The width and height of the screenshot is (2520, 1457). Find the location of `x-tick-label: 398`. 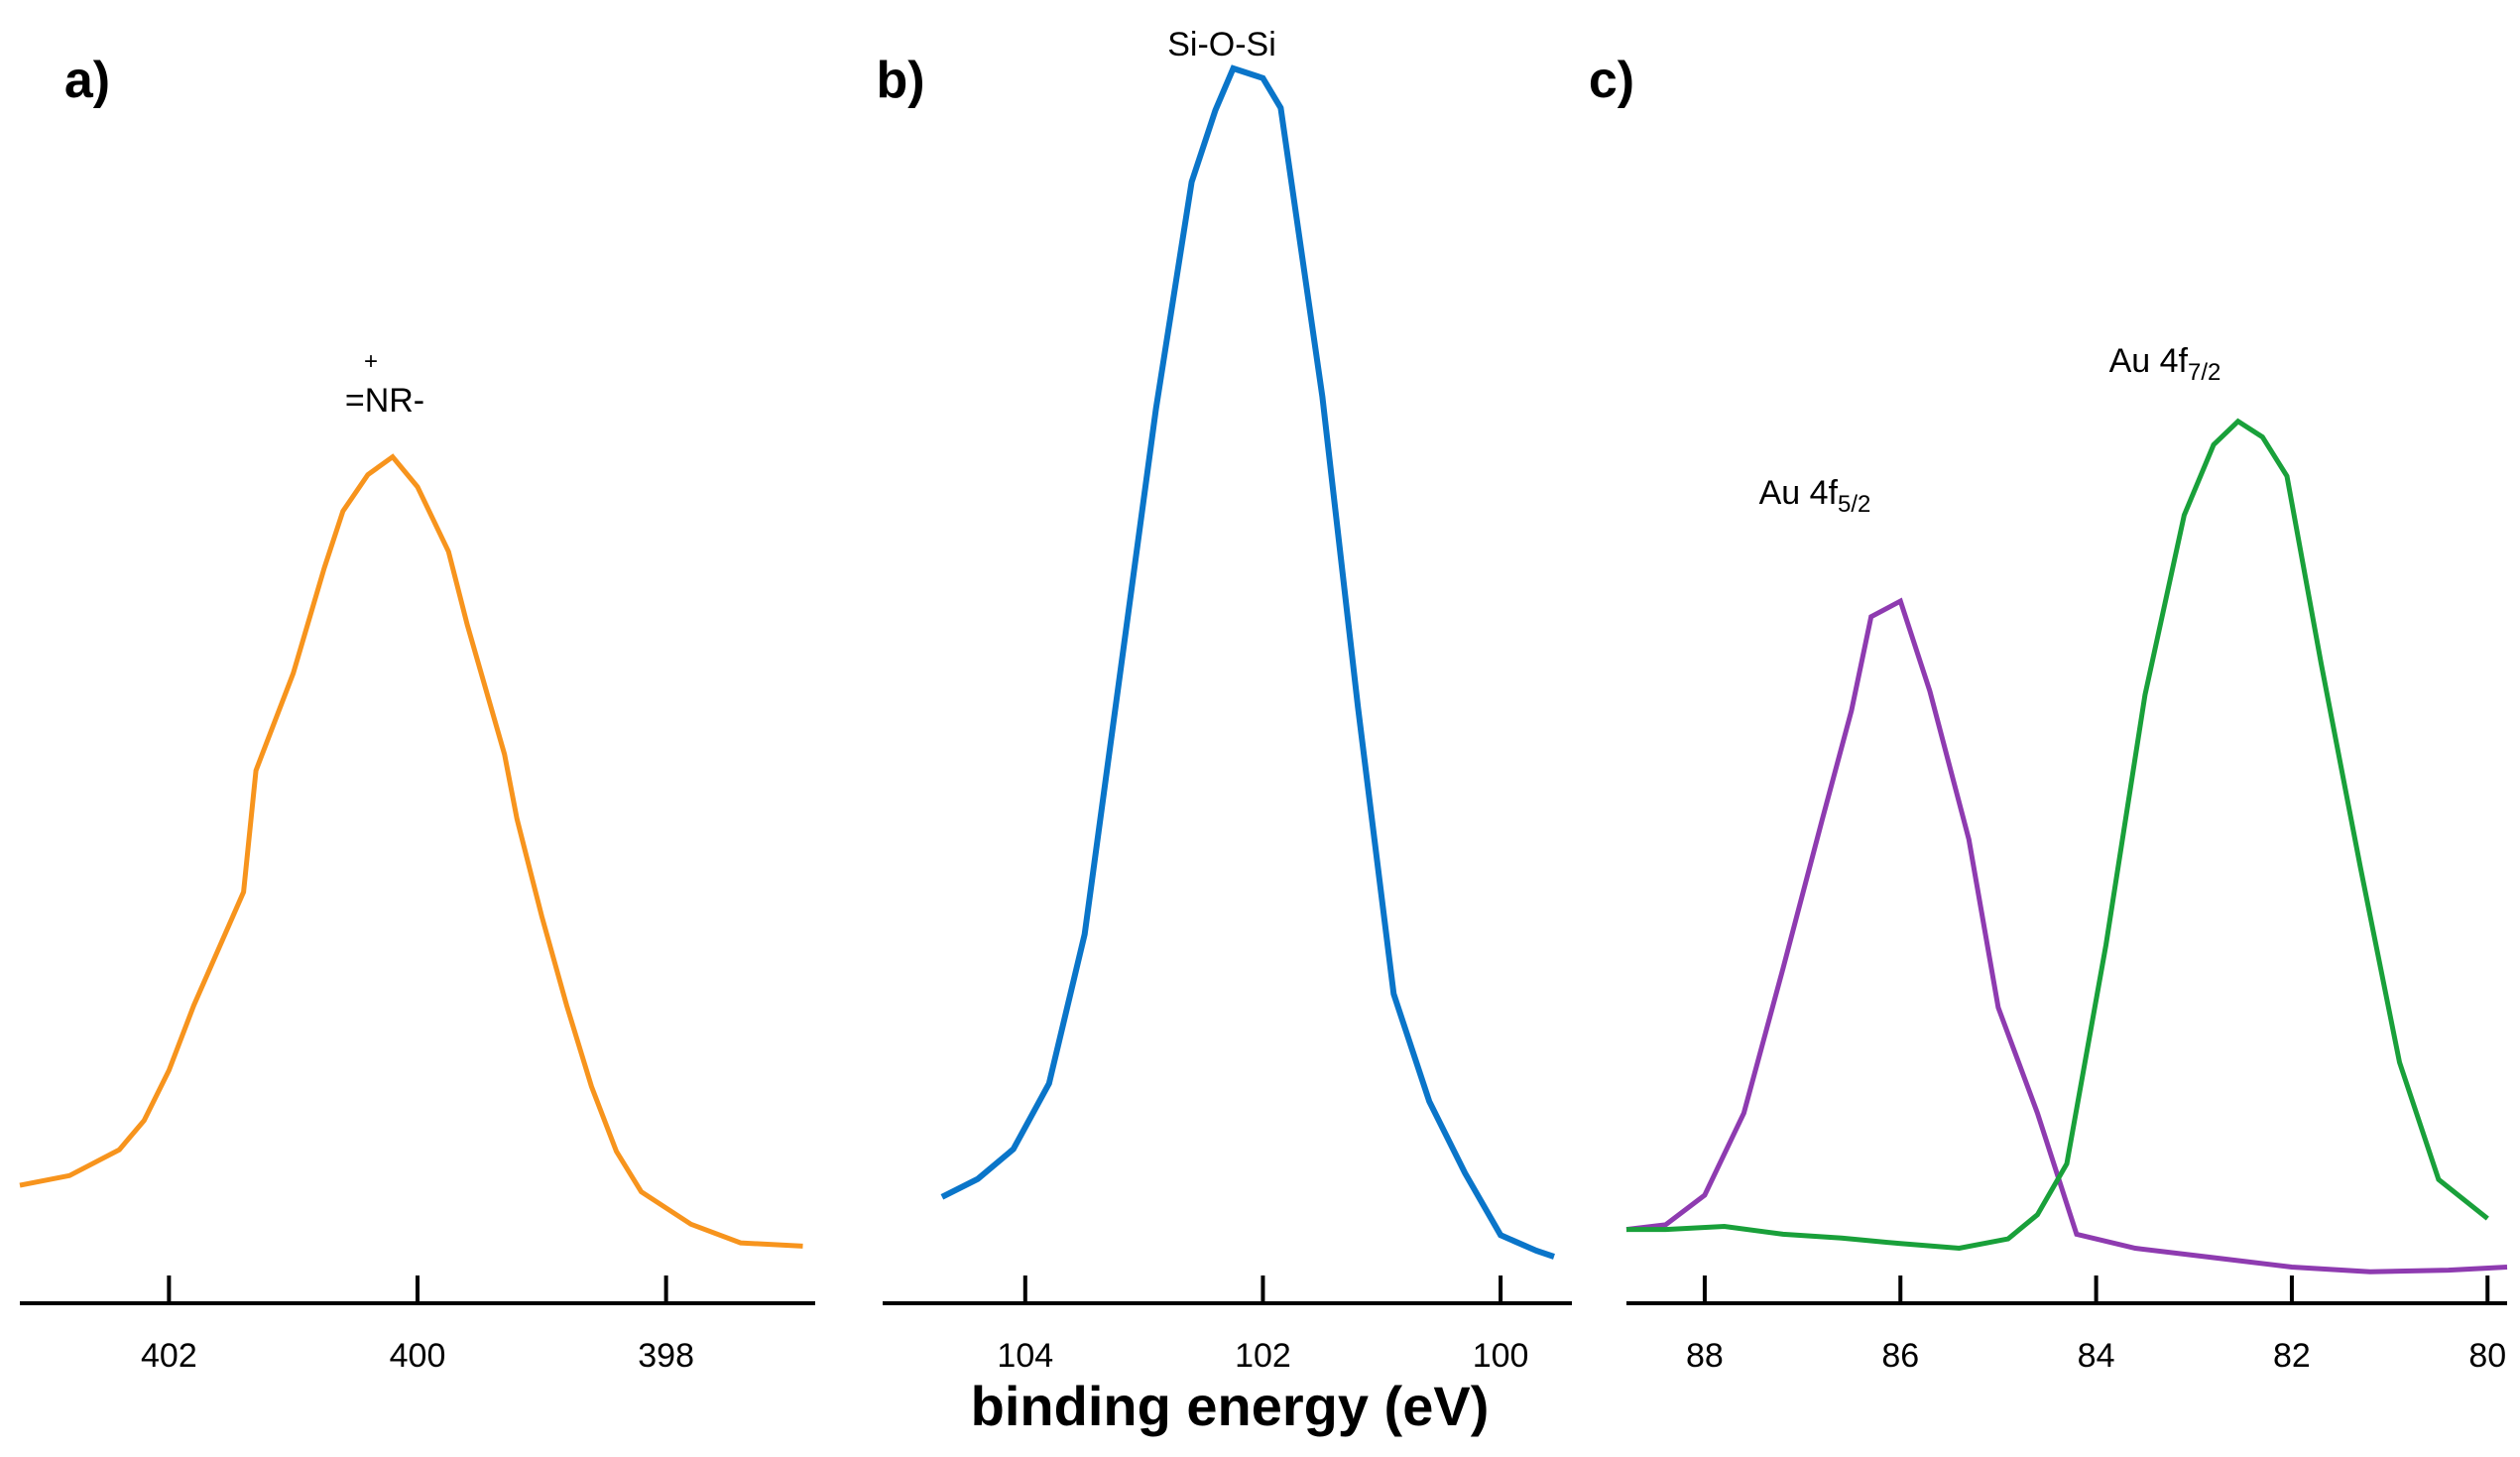

x-tick-label: 398 is located at coordinates (666, 1356).